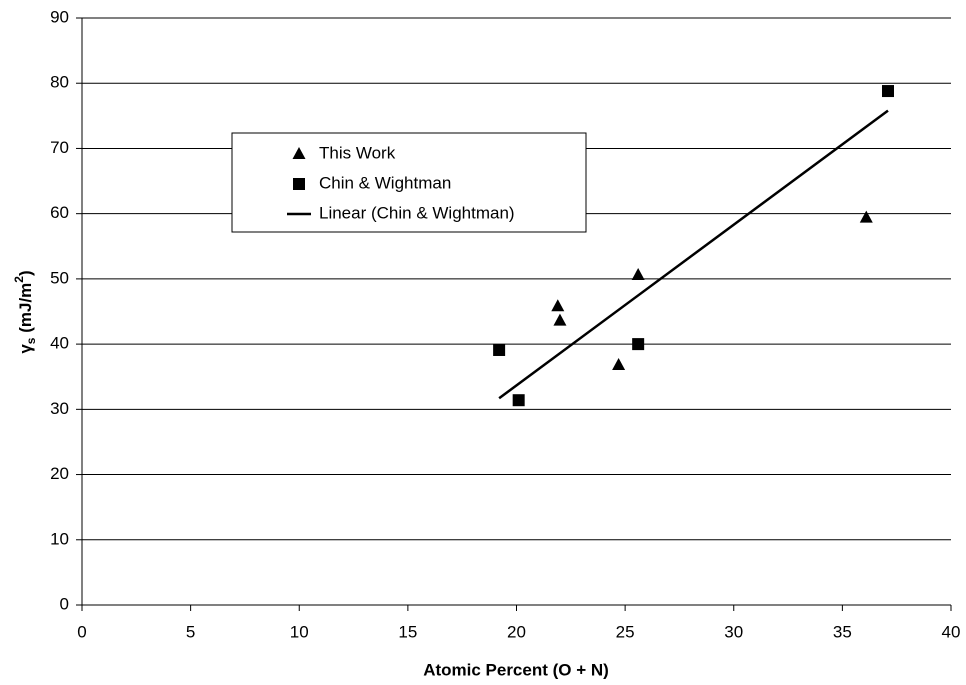 The height and width of the screenshot is (685, 966). What do you see at coordinates (25, 349) in the screenshot?
I see `y-label-part: γ` at bounding box center [25, 349].